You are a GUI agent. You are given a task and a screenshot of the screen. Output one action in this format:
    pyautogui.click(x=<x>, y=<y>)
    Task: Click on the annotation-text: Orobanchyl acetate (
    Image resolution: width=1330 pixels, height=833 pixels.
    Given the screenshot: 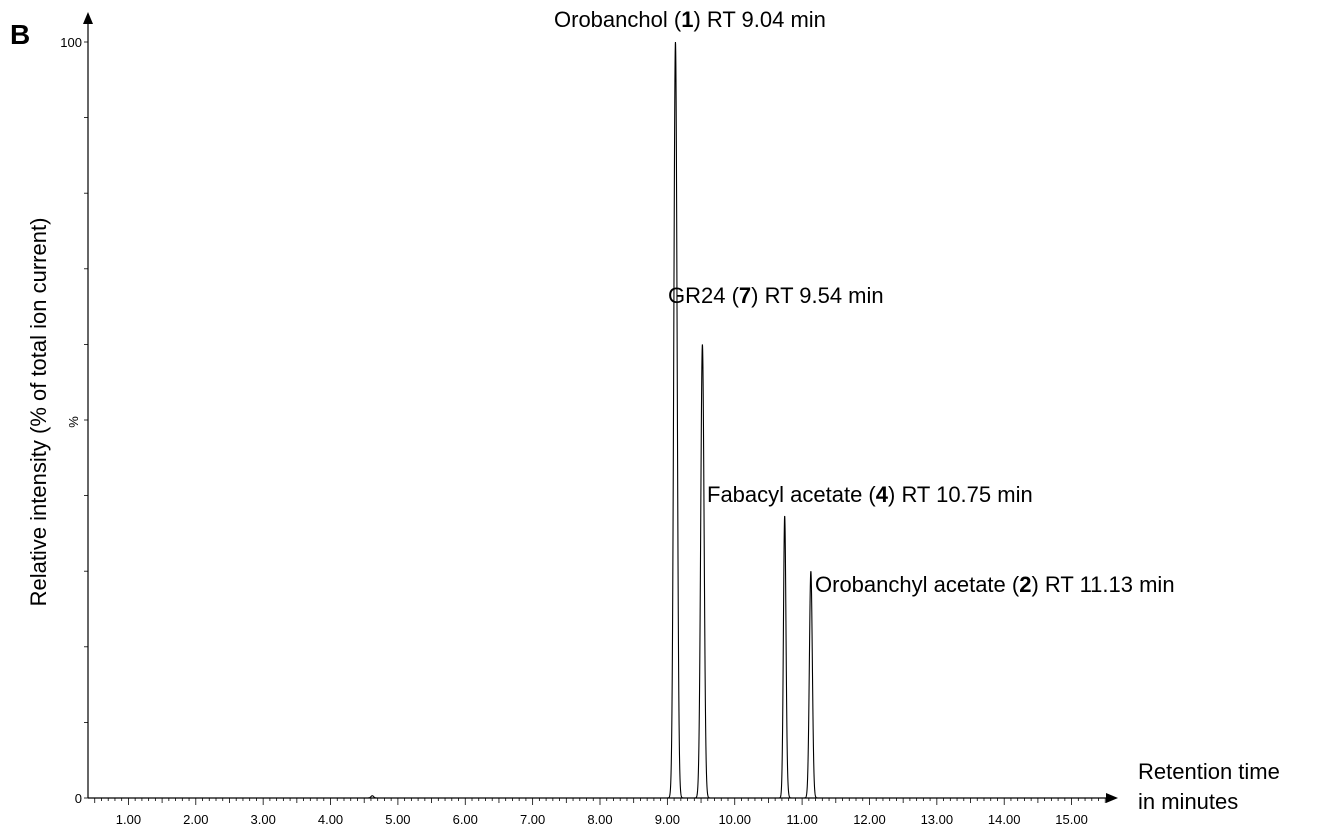 What is the action you would take?
    pyautogui.click(x=917, y=584)
    